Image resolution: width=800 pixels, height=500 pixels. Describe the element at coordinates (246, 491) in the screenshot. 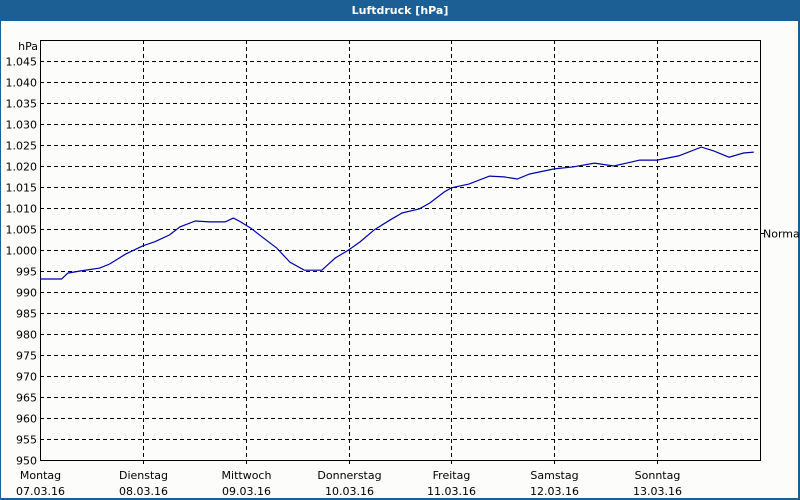

I see `x-tick-date: 09.03.16` at that location.